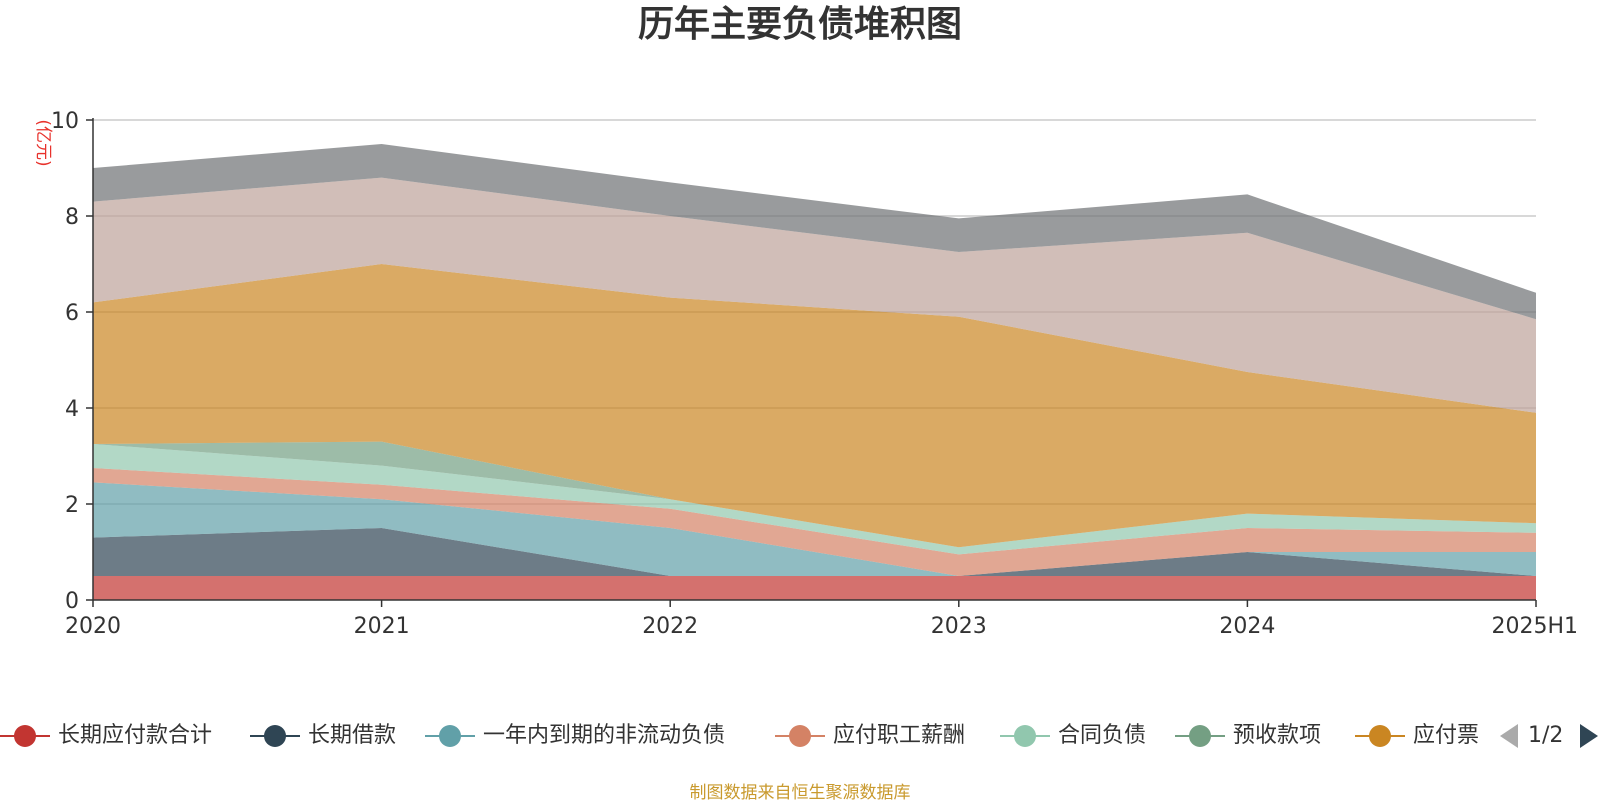 The image size is (1600, 803). I want to click on area-一年内到期的非流动负债, so click(814, 529).